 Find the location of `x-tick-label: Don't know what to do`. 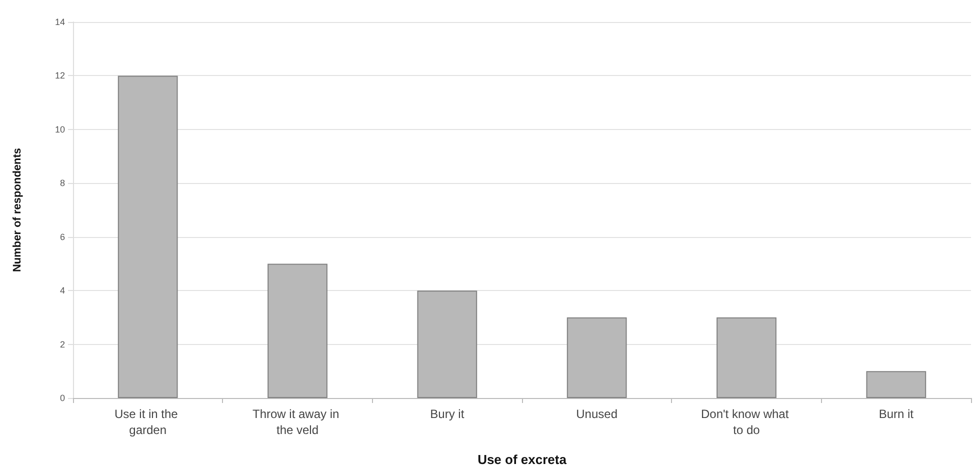

x-tick-label: Don't know what to do is located at coordinates (746, 422).